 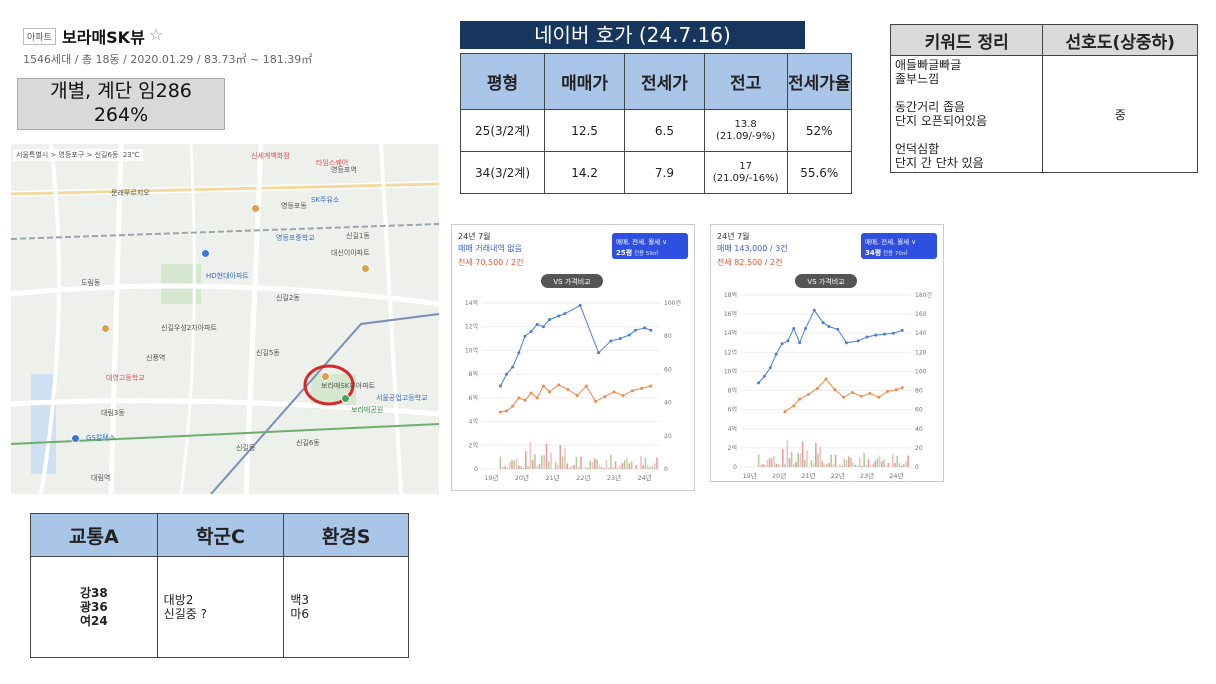 What do you see at coordinates (939, 163) in the screenshot?
I see `keyword-line: 단지 간 단차 있음` at bounding box center [939, 163].